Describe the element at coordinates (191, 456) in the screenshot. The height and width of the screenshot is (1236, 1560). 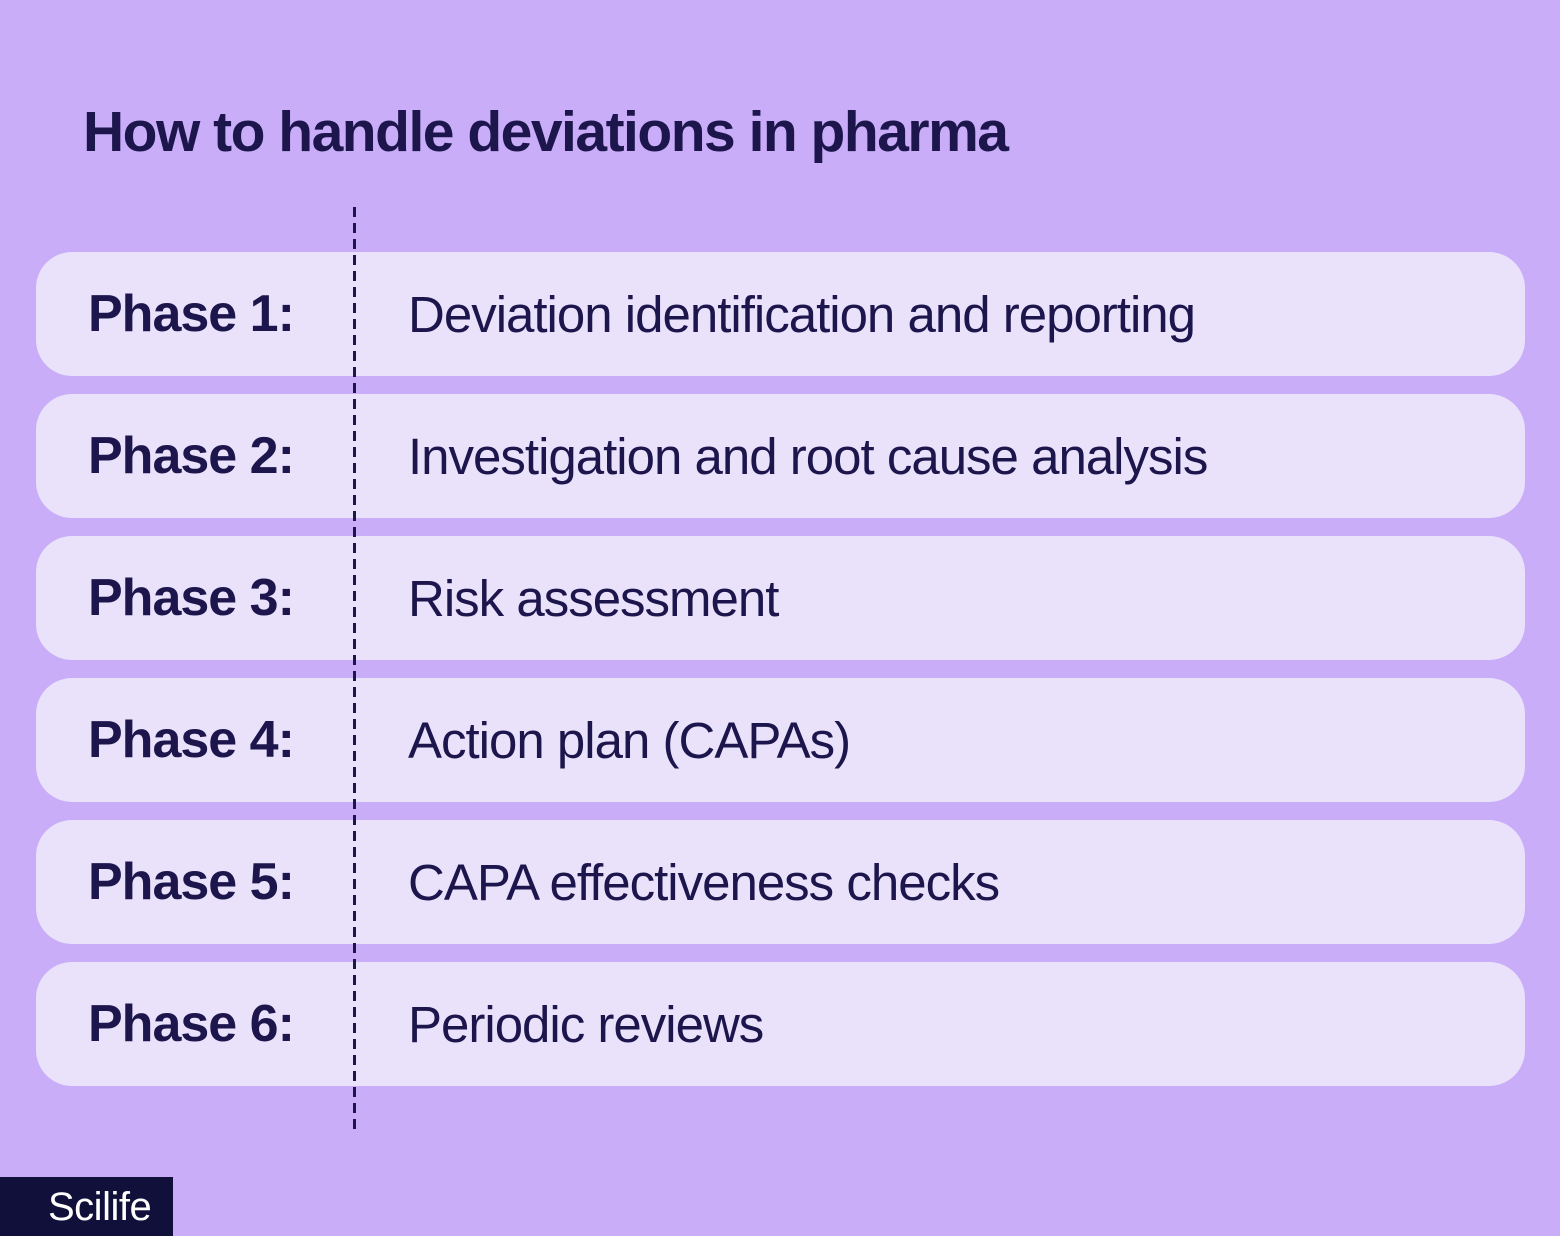
I see `phase-label: Phase 2:` at that location.